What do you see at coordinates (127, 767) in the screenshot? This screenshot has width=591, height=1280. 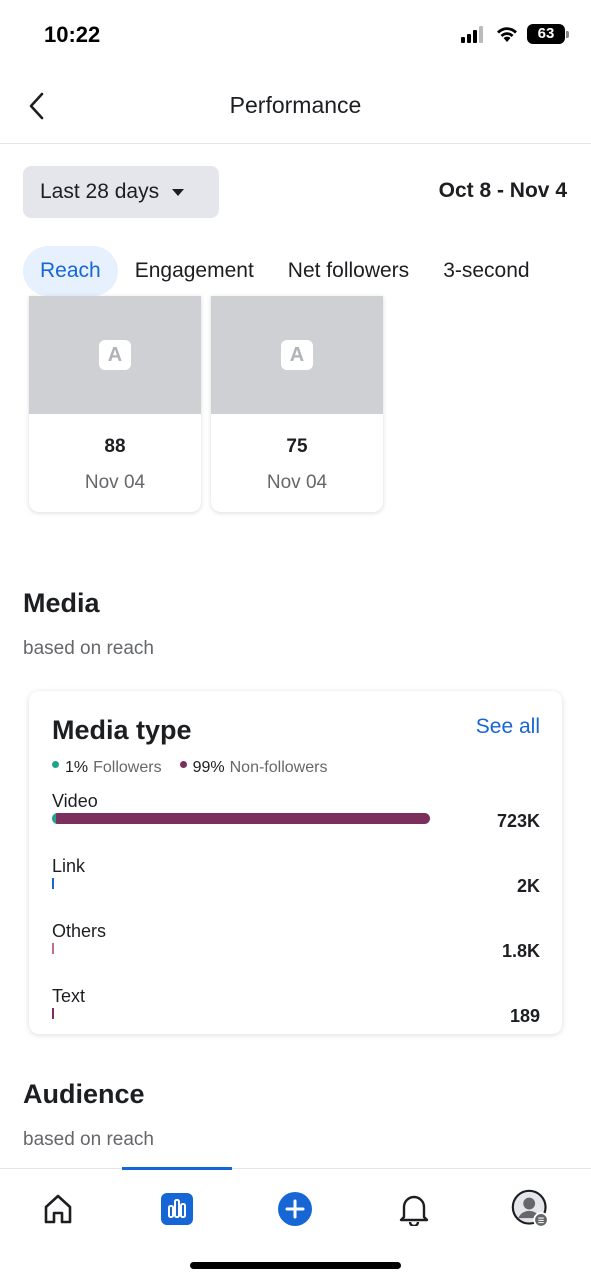 I see `followers-legend-label: Followers` at bounding box center [127, 767].